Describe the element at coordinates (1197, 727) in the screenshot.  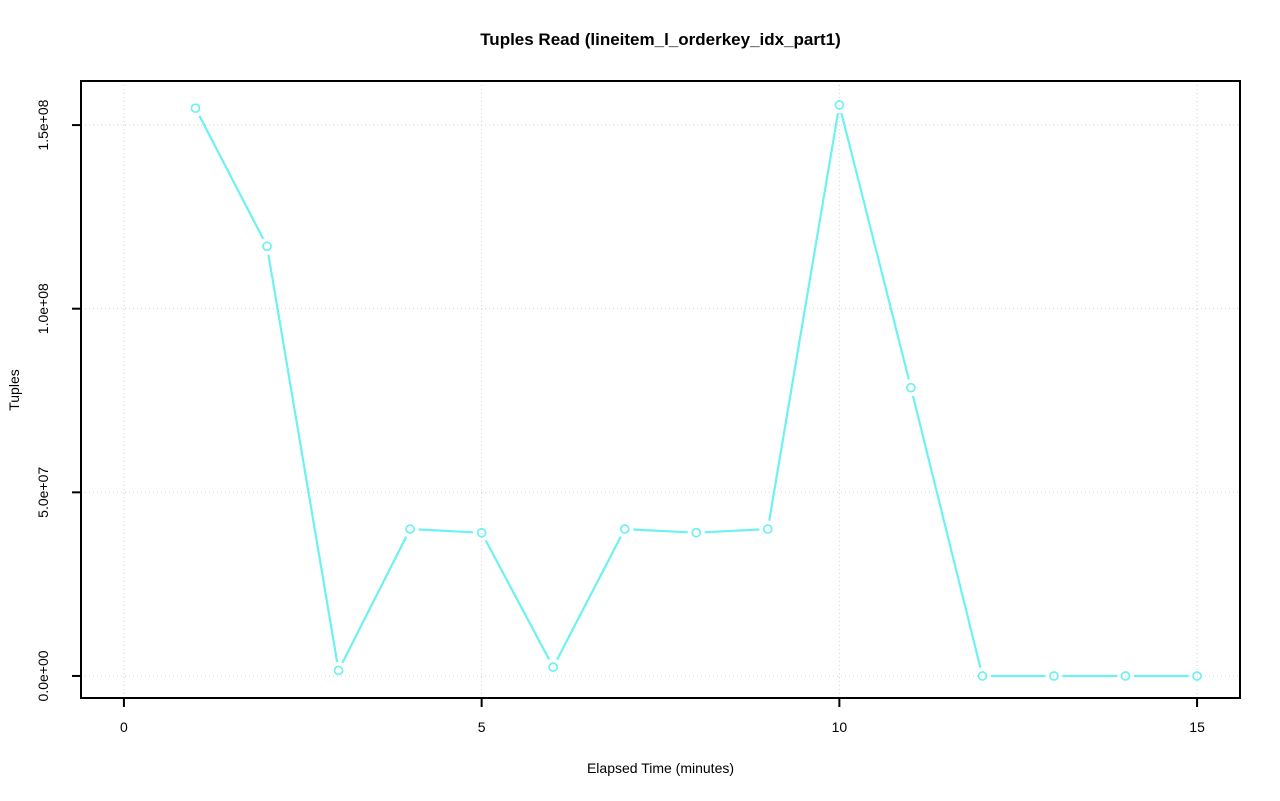
I see `x-tick-label: 15` at that location.